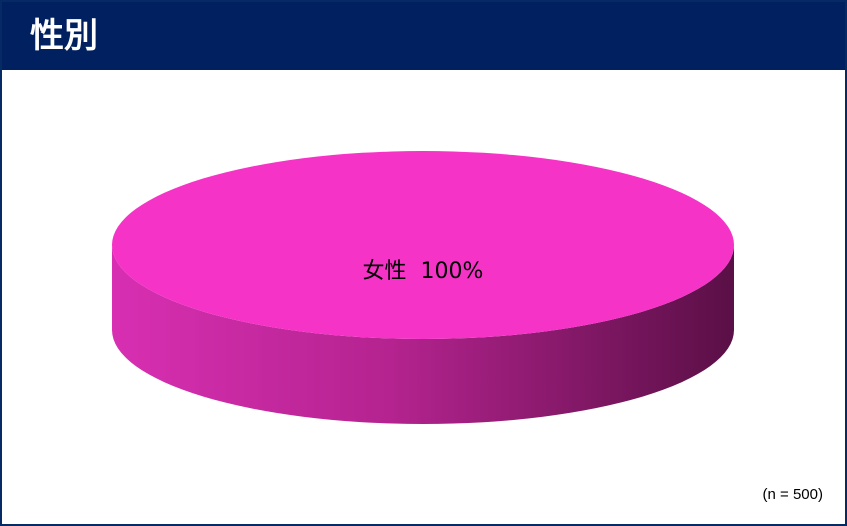 The height and width of the screenshot is (526, 847). What do you see at coordinates (64, 36) in the screenshot?
I see `page-title: 性別` at bounding box center [64, 36].